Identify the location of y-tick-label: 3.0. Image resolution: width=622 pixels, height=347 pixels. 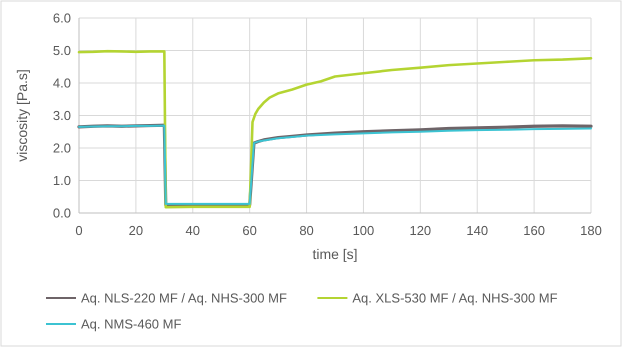
(61, 116).